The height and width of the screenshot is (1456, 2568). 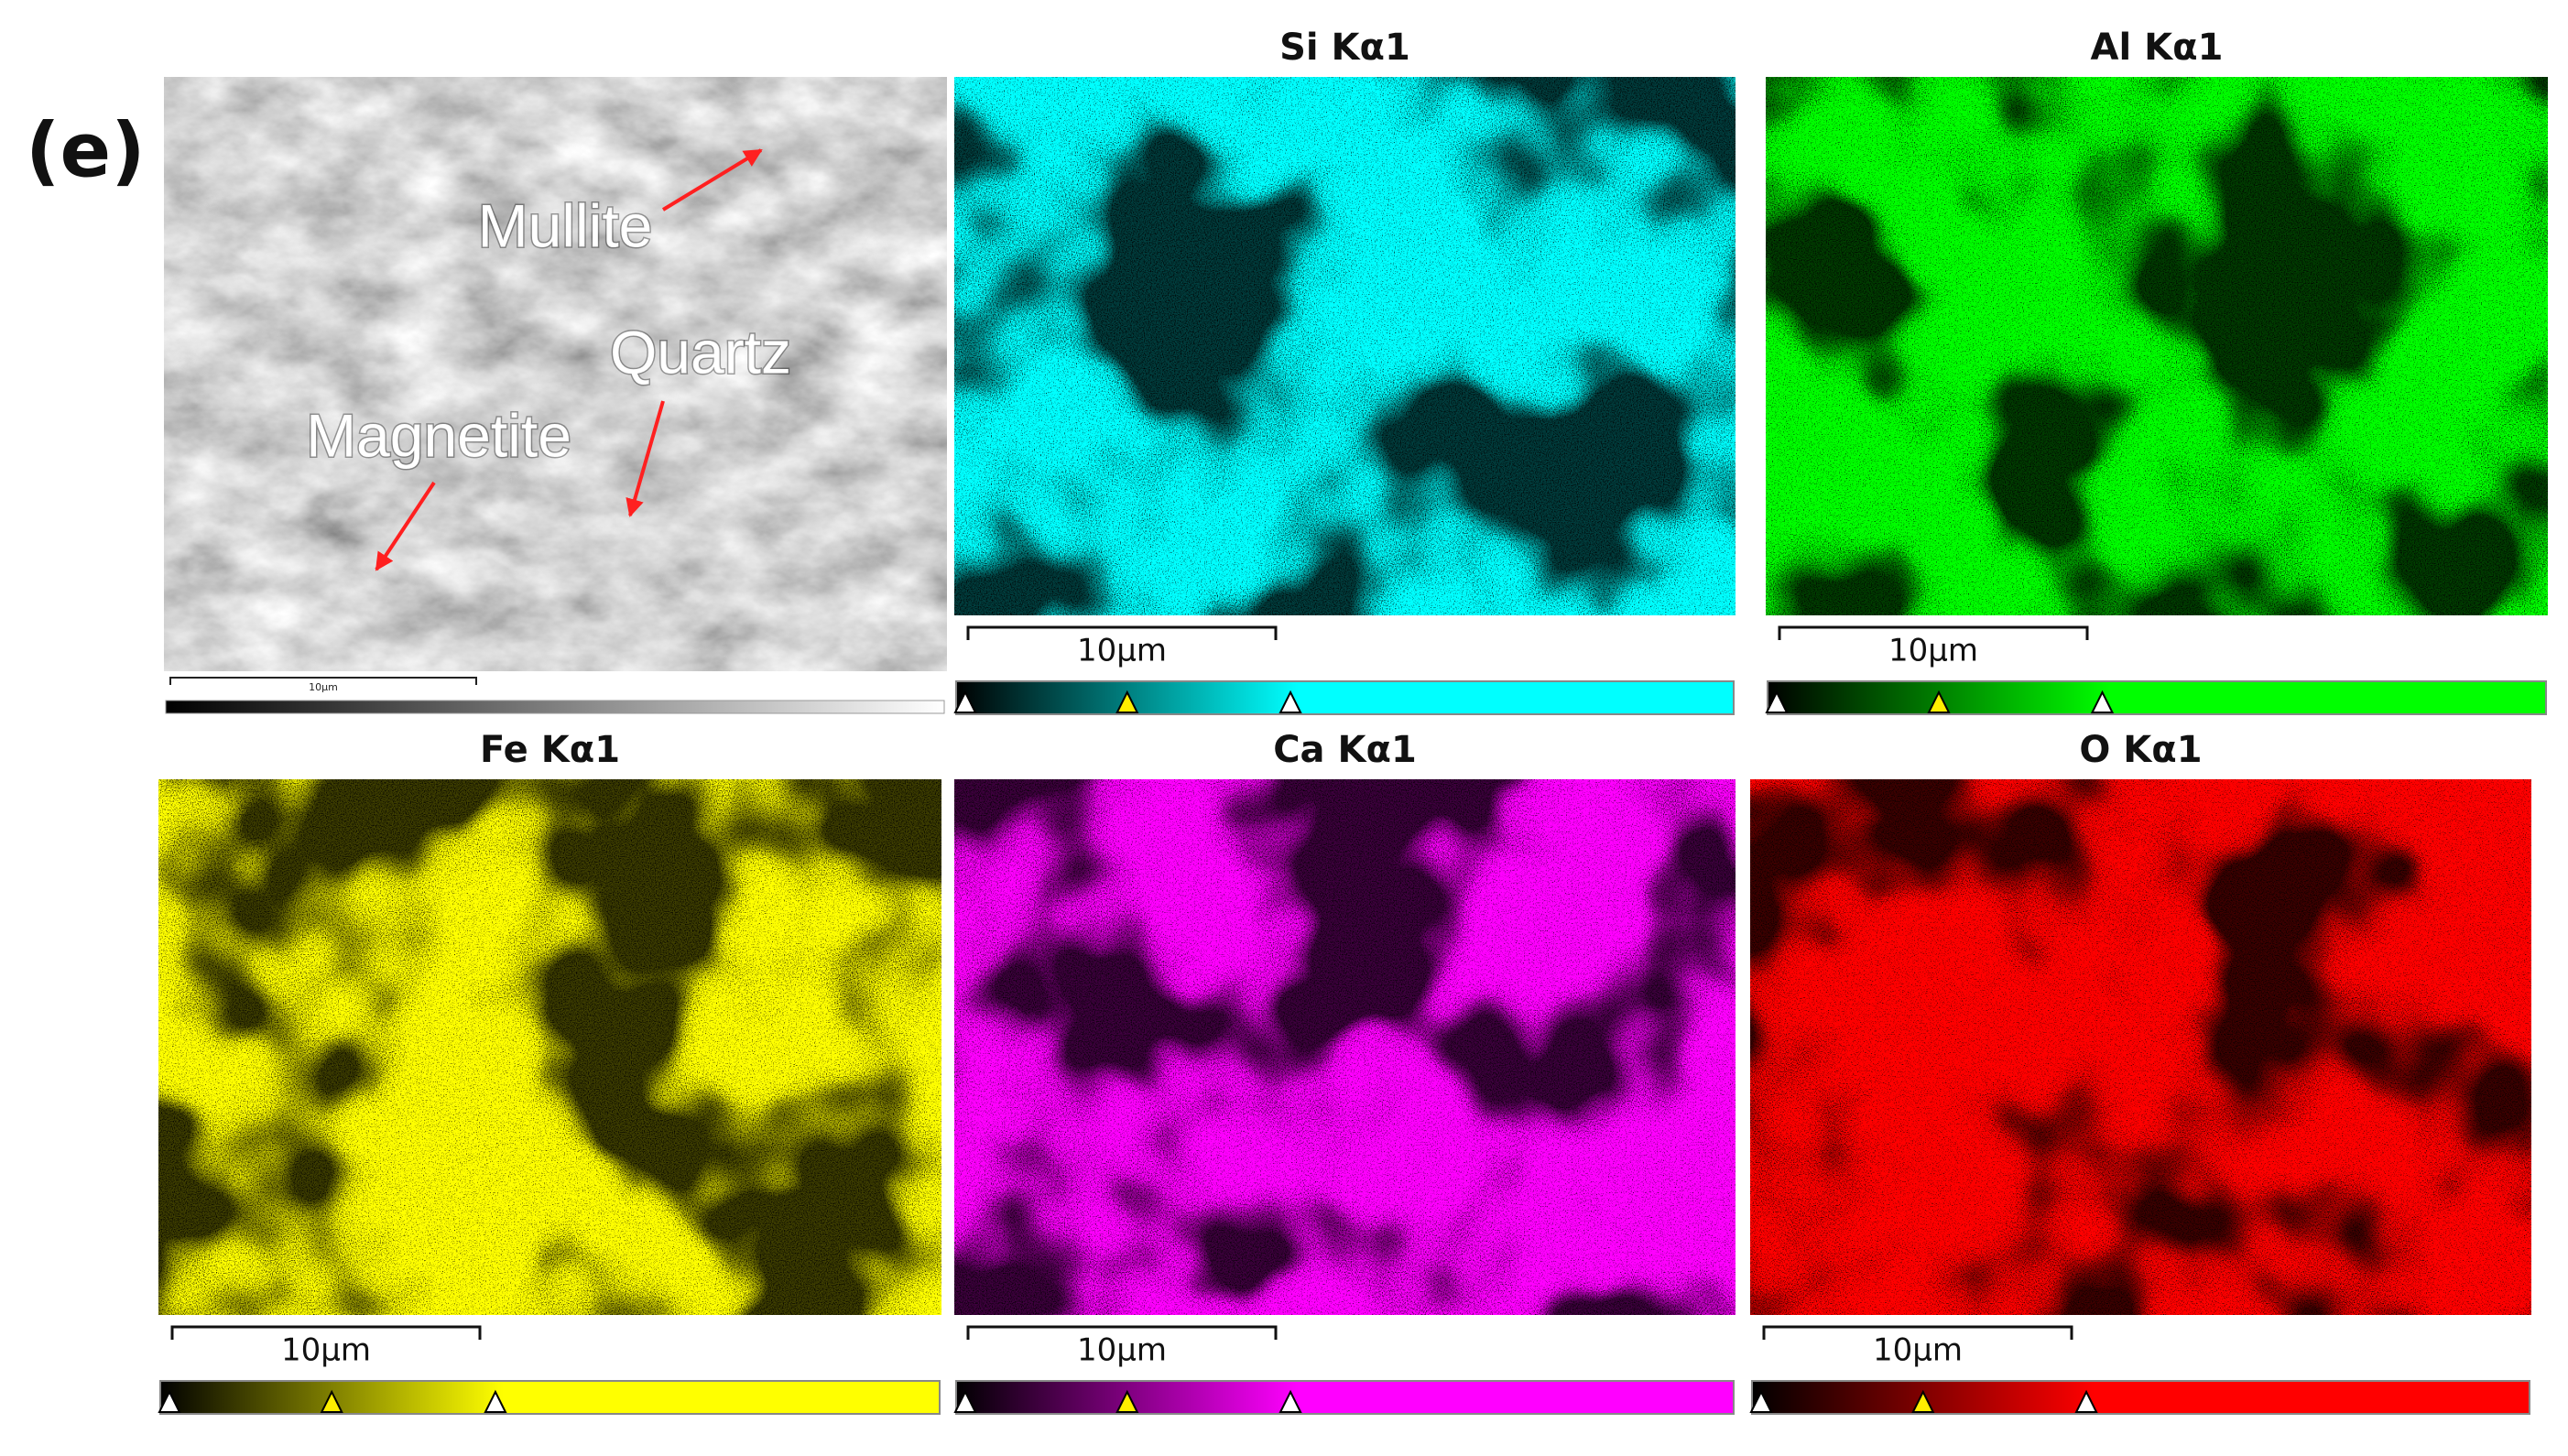 What do you see at coordinates (555, 374) in the screenshot?
I see `sem-image` at bounding box center [555, 374].